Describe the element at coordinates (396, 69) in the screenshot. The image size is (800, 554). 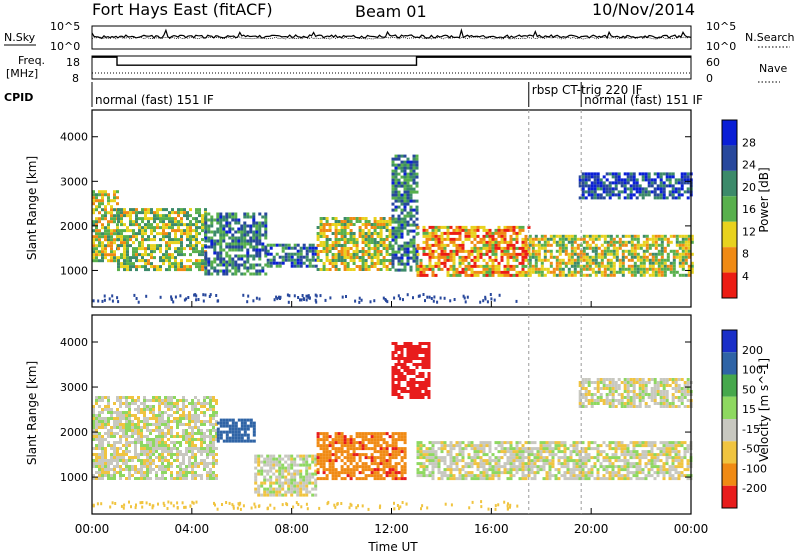
I see `freq-panel: Freq. [MHz] 18 8 60 0 Nave` at that location.